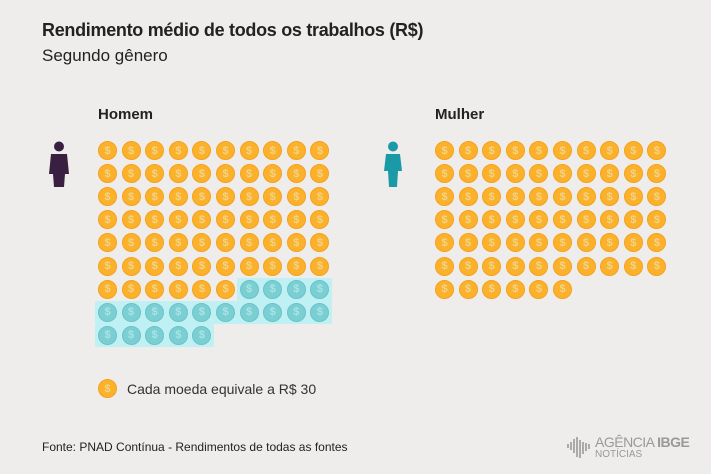 Image resolution: width=711 pixels, height=474 pixels. What do you see at coordinates (107, 388) in the screenshot?
I see `coin-icon: $` at bounding box center [107, 388].